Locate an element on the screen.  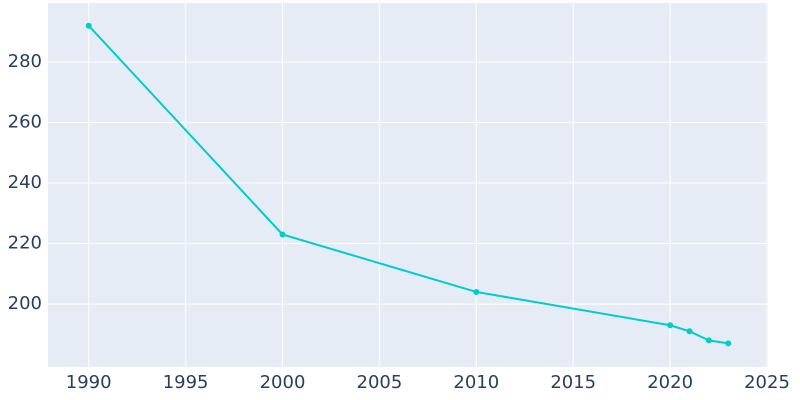
y-tick-label: 280 is located at coordinates (25, 61).